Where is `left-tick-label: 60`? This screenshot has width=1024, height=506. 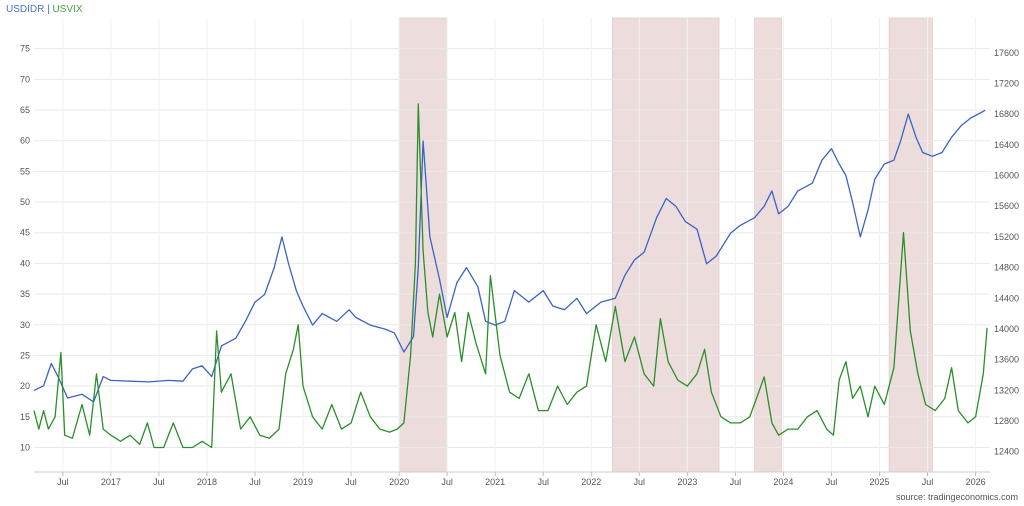 left-tick-label: 60 is located at coordinates (25, 141).